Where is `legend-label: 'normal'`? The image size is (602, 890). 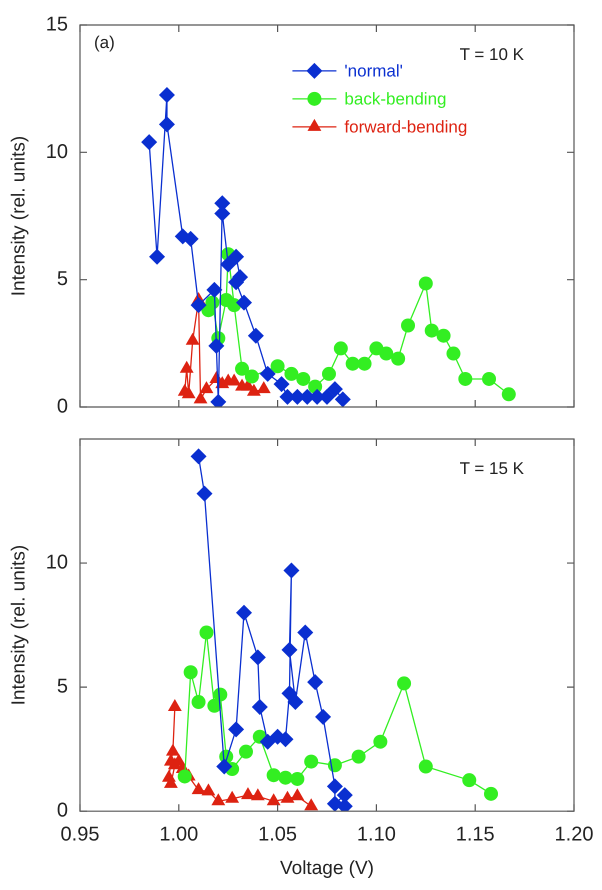 legend-label: 'normal' is located at coordinates (373, 71).